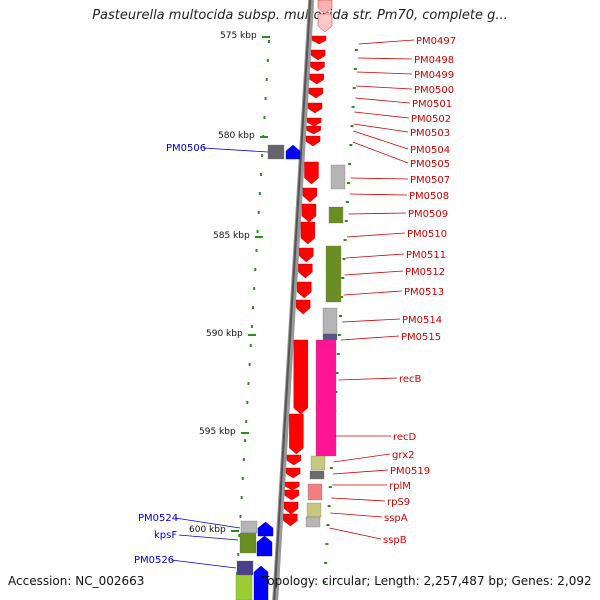 This screenshot has width=600, height=600. What do you see at coordinates (236, 136) in the screenshot?
I see `scale-label: 580 kbp` at bounding box center [236, 136].